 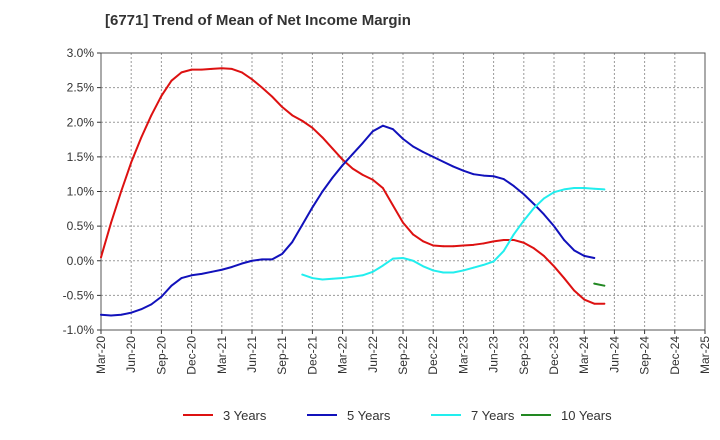 I want to click on y-tick-label: 3.0%, so click(x=81, y=53).